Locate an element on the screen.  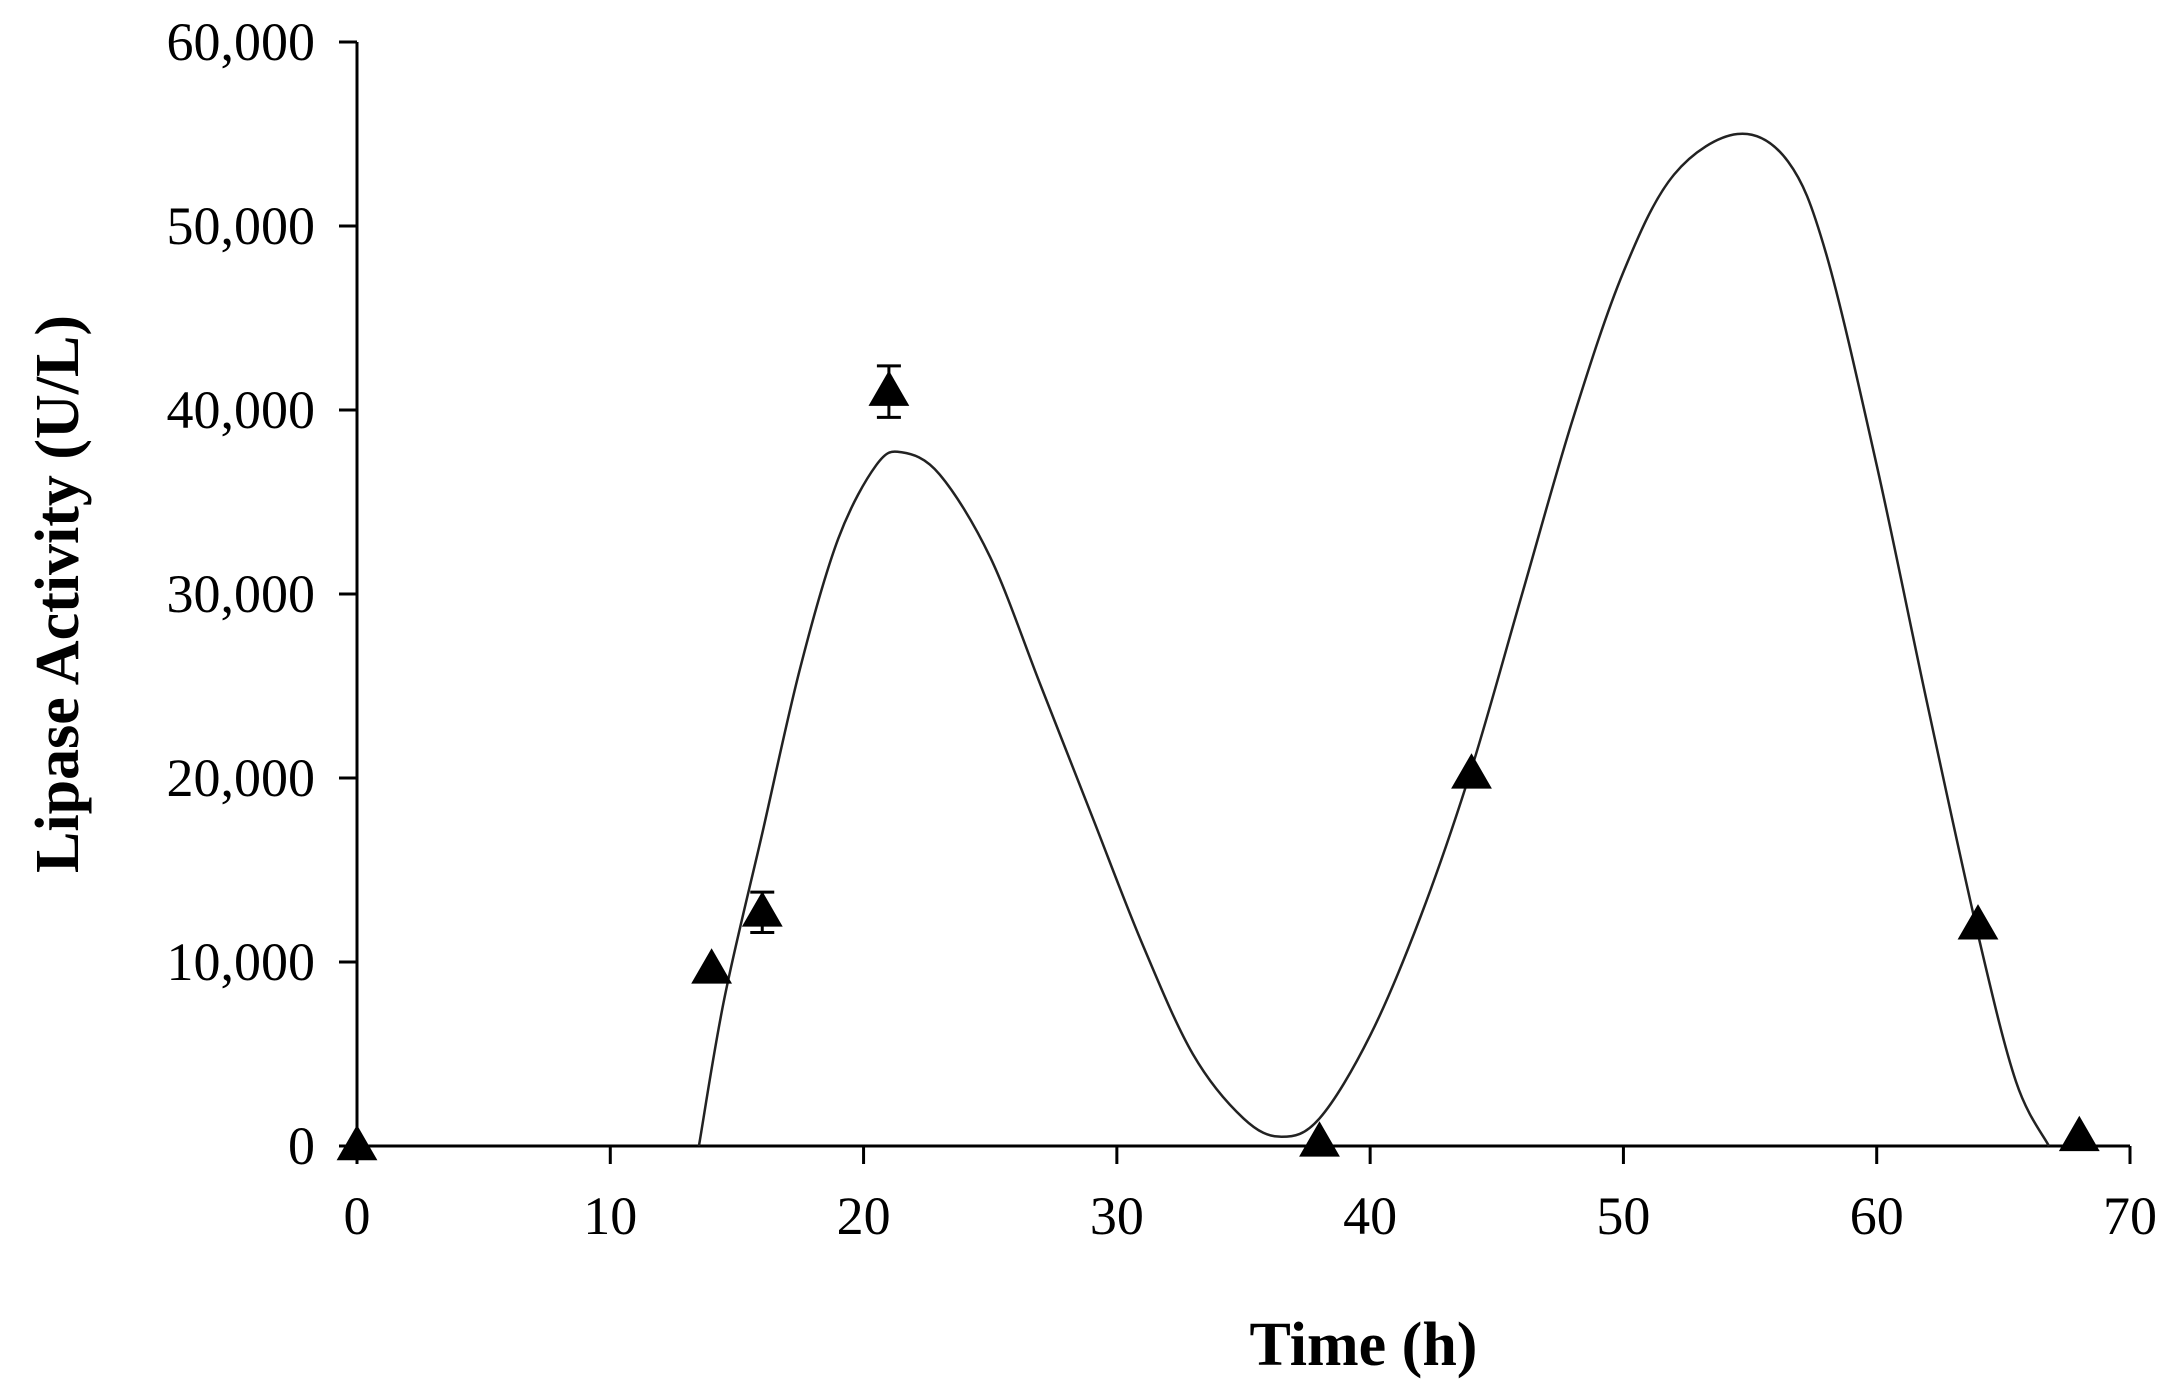
y-tick-label: 20,000 is located at coordinates (241, 778).